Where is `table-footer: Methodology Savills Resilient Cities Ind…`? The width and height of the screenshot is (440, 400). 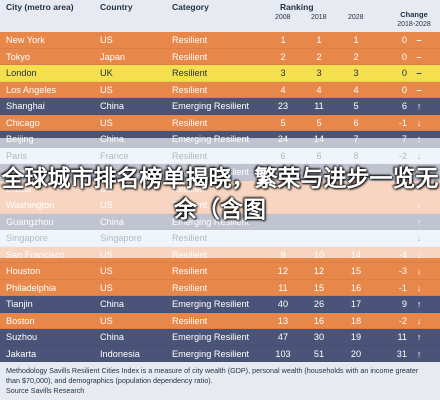 table-footer: Methodology Savills Resilient Cities Ind… is located at coordinates (220, 381).